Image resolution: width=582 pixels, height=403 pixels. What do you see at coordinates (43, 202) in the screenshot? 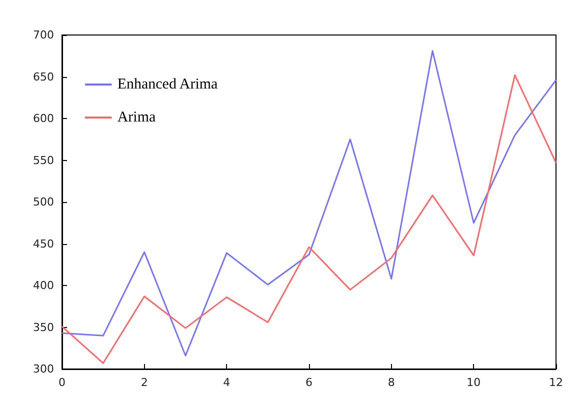
I see `y-tick-label: 500` at bounding box center [43, 202].